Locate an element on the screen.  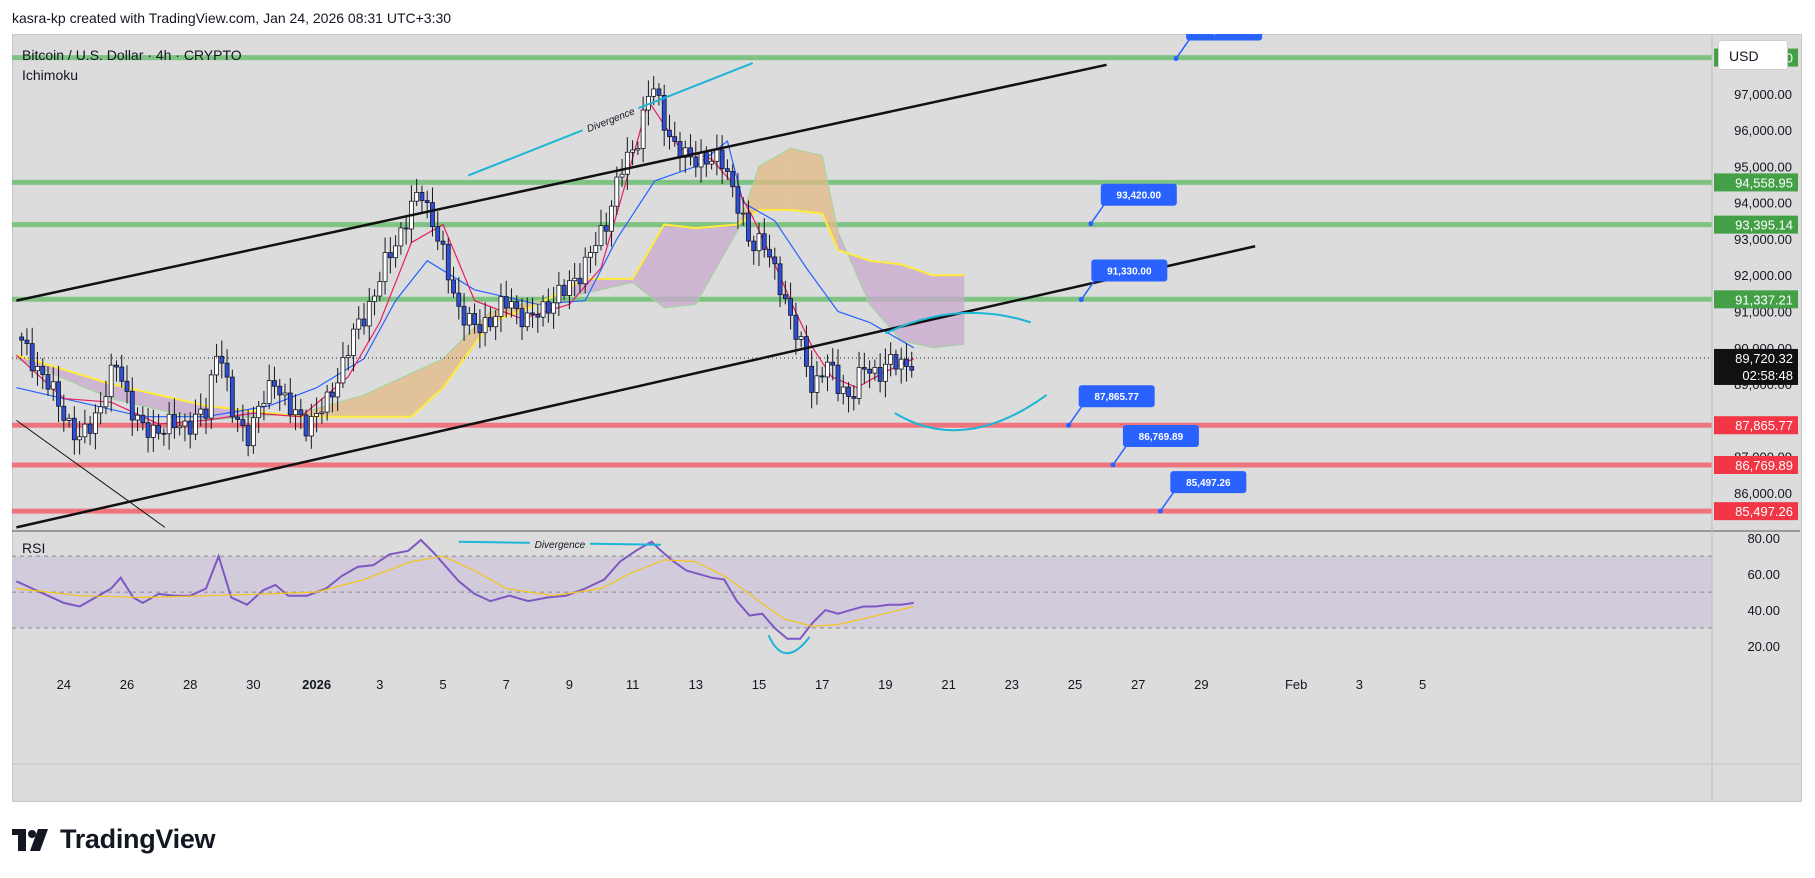
level-price-label: 87,865.77 is located at coordinates (1764, 425).